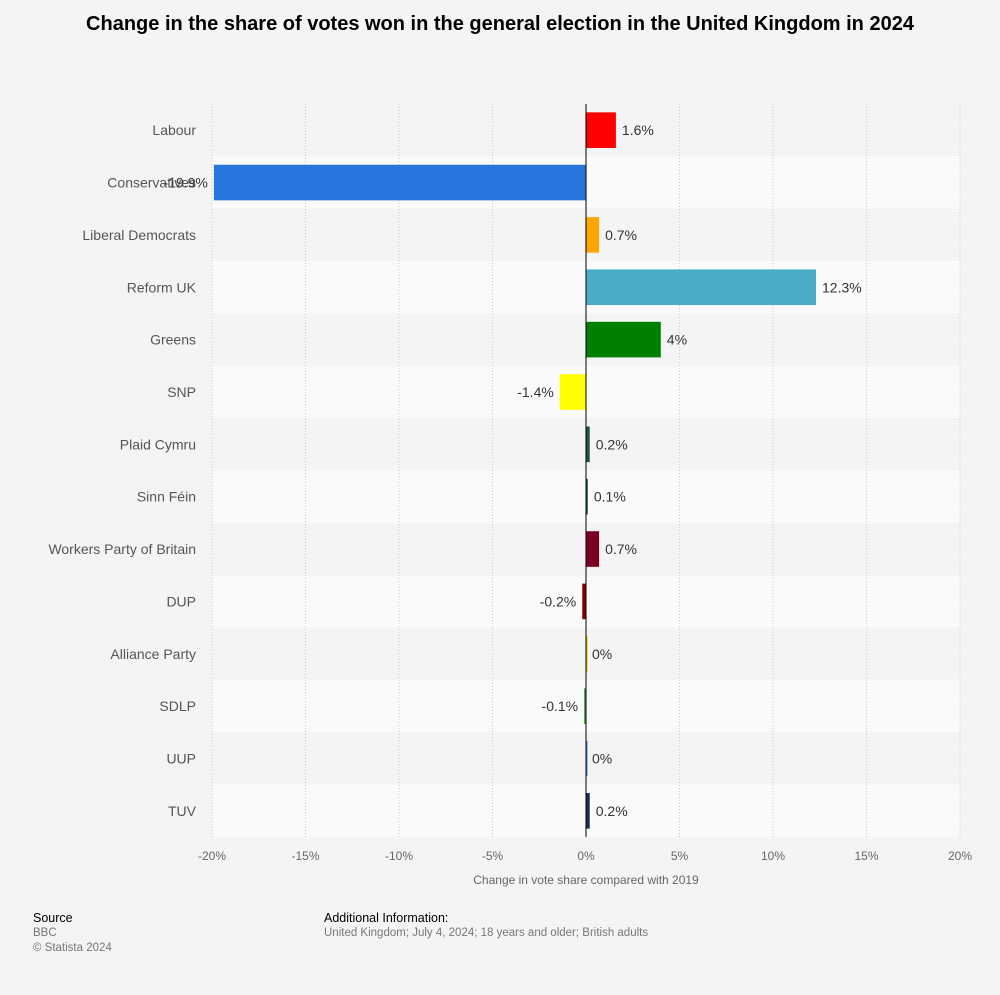 This screenshot has width=1000, height=995. I want to click on data-label: -0.2%, so click(558, 601).